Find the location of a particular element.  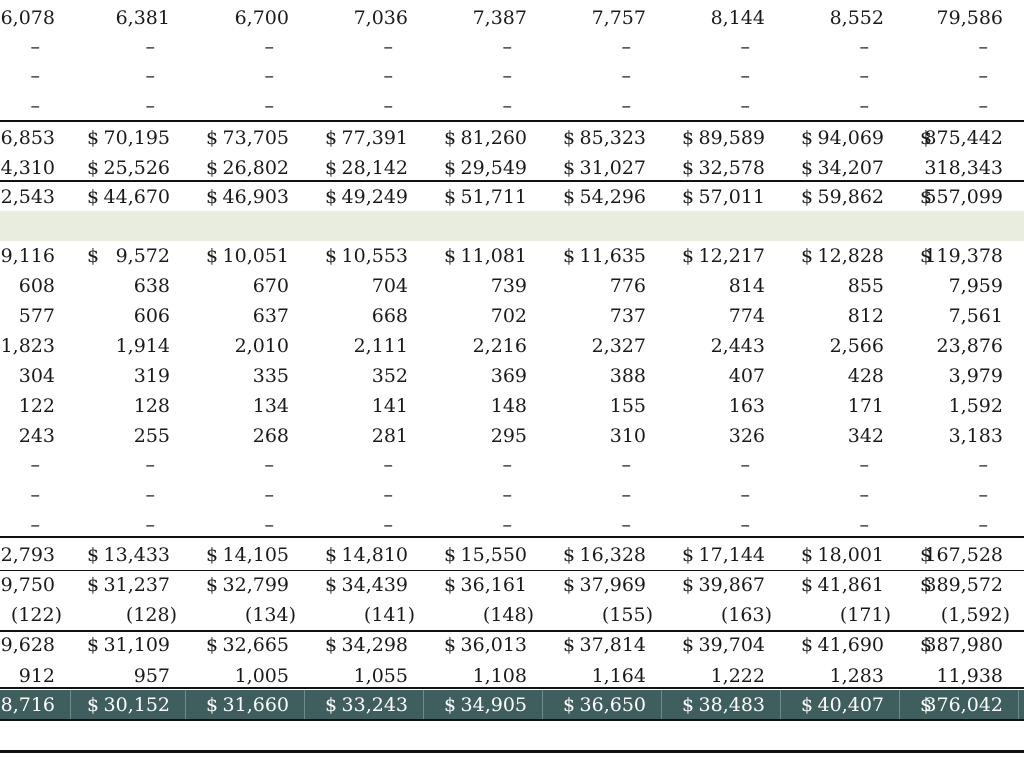

table-cell: $34,905 is located at coordinates (487, 705).